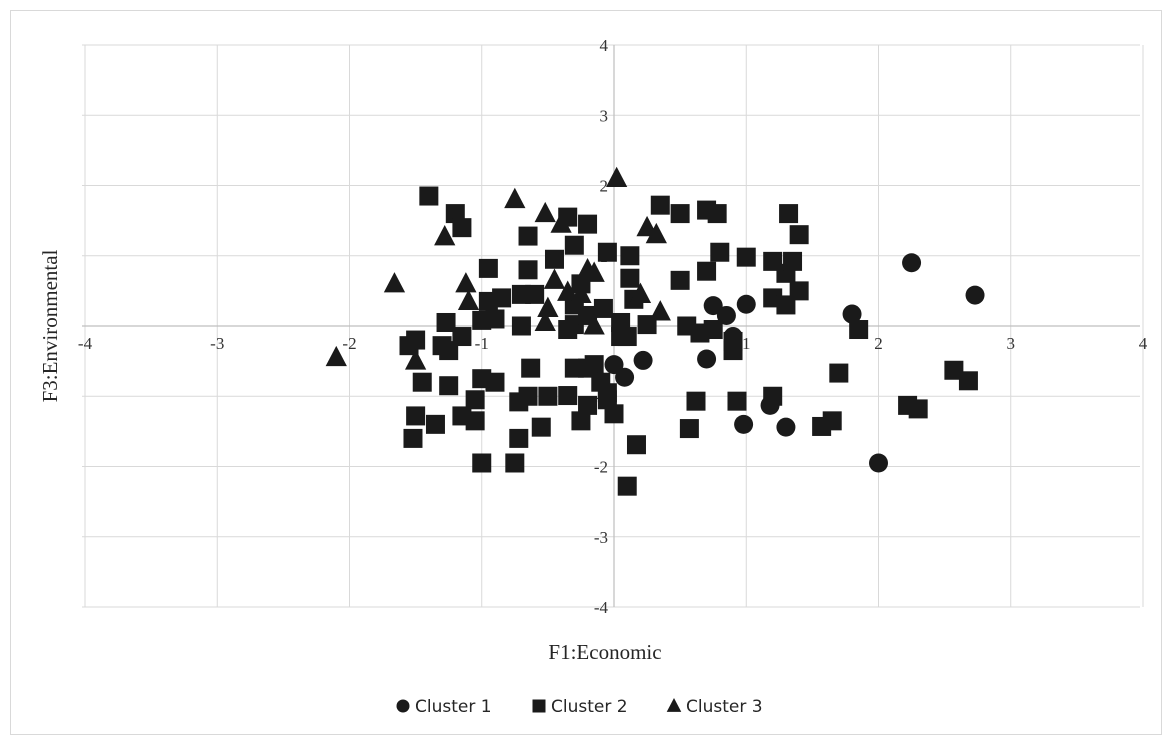  What do you see at coordinates (724, 707) in the screenshot?
I see `legend-label-3: Cluster 3` at bounding box center [724, 707].